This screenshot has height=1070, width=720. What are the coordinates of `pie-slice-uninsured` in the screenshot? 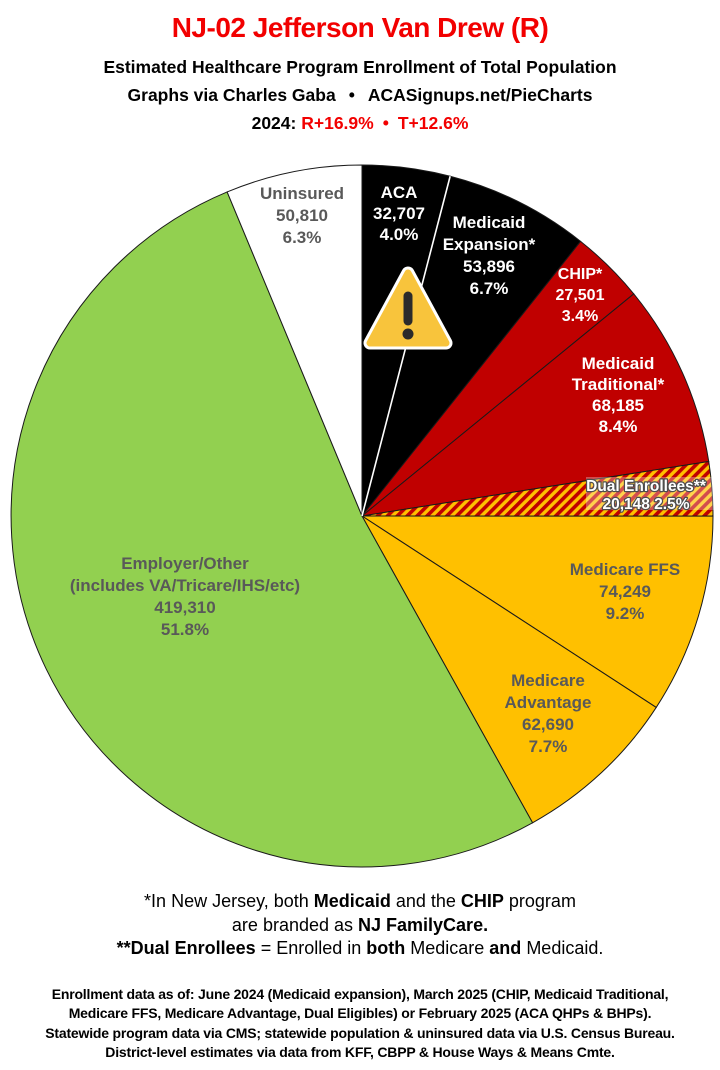 It's located at (294, 340).